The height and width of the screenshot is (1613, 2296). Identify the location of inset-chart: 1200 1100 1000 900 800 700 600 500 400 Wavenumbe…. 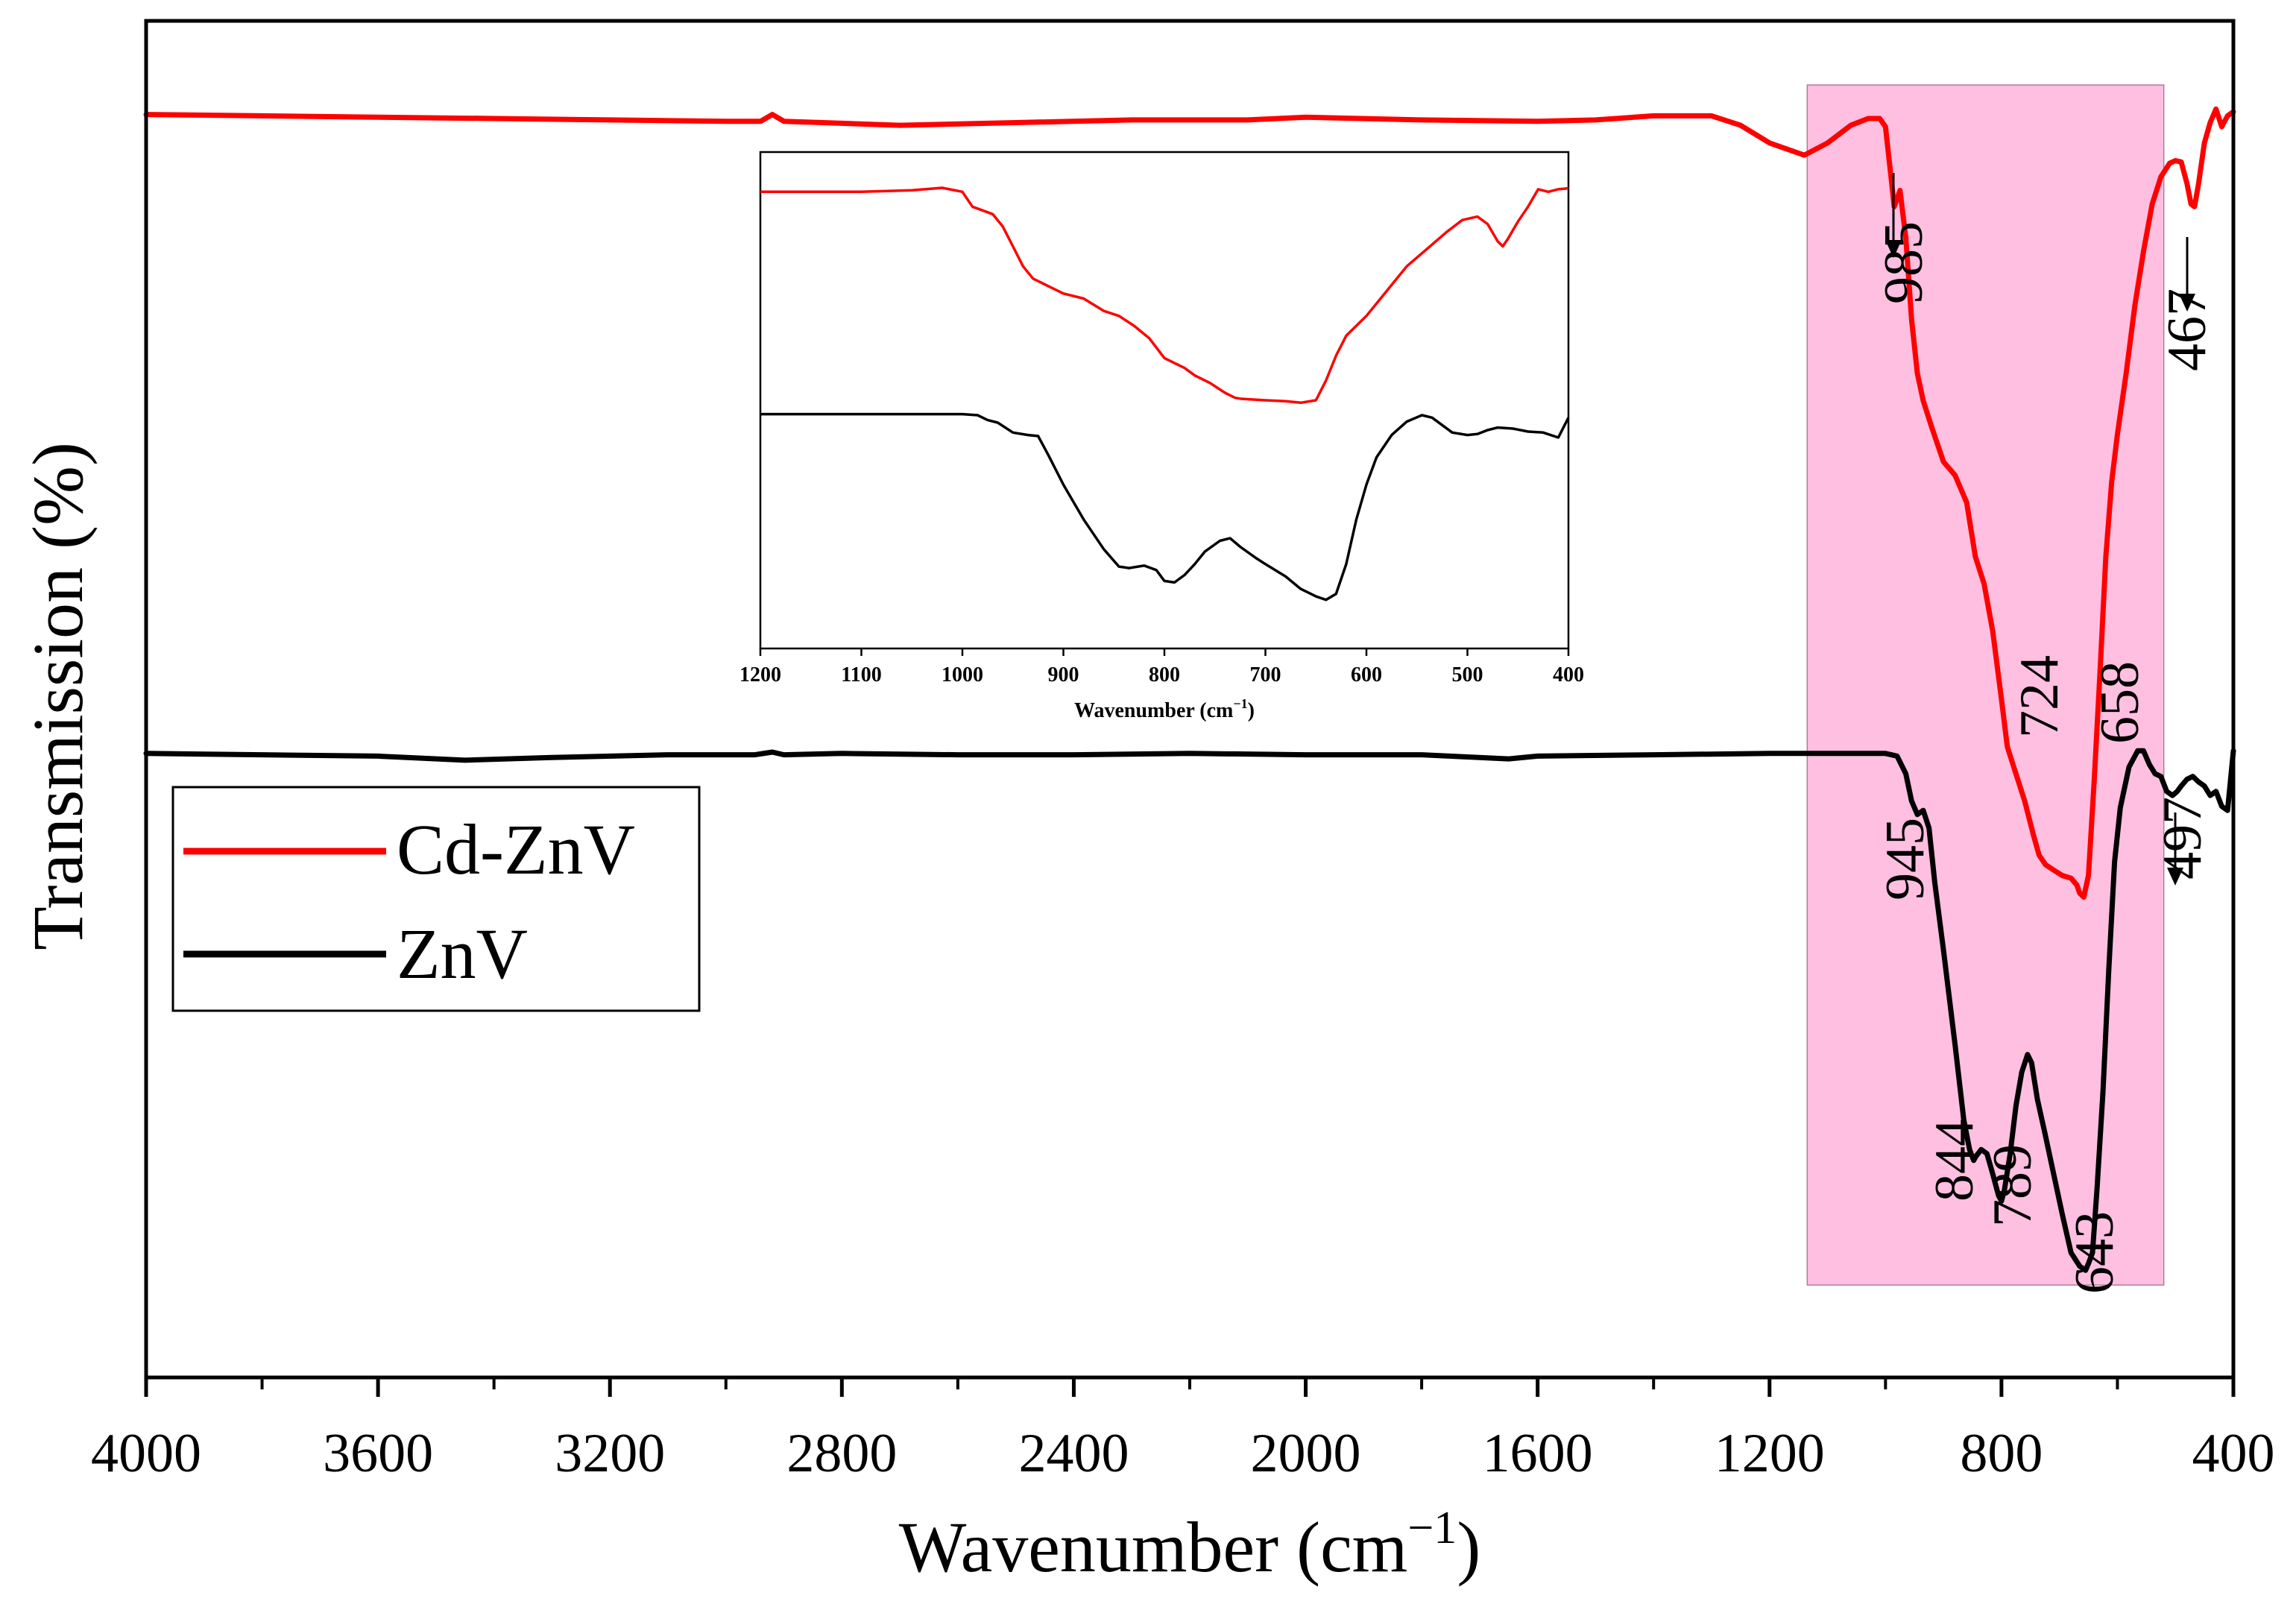
(1162, 436).